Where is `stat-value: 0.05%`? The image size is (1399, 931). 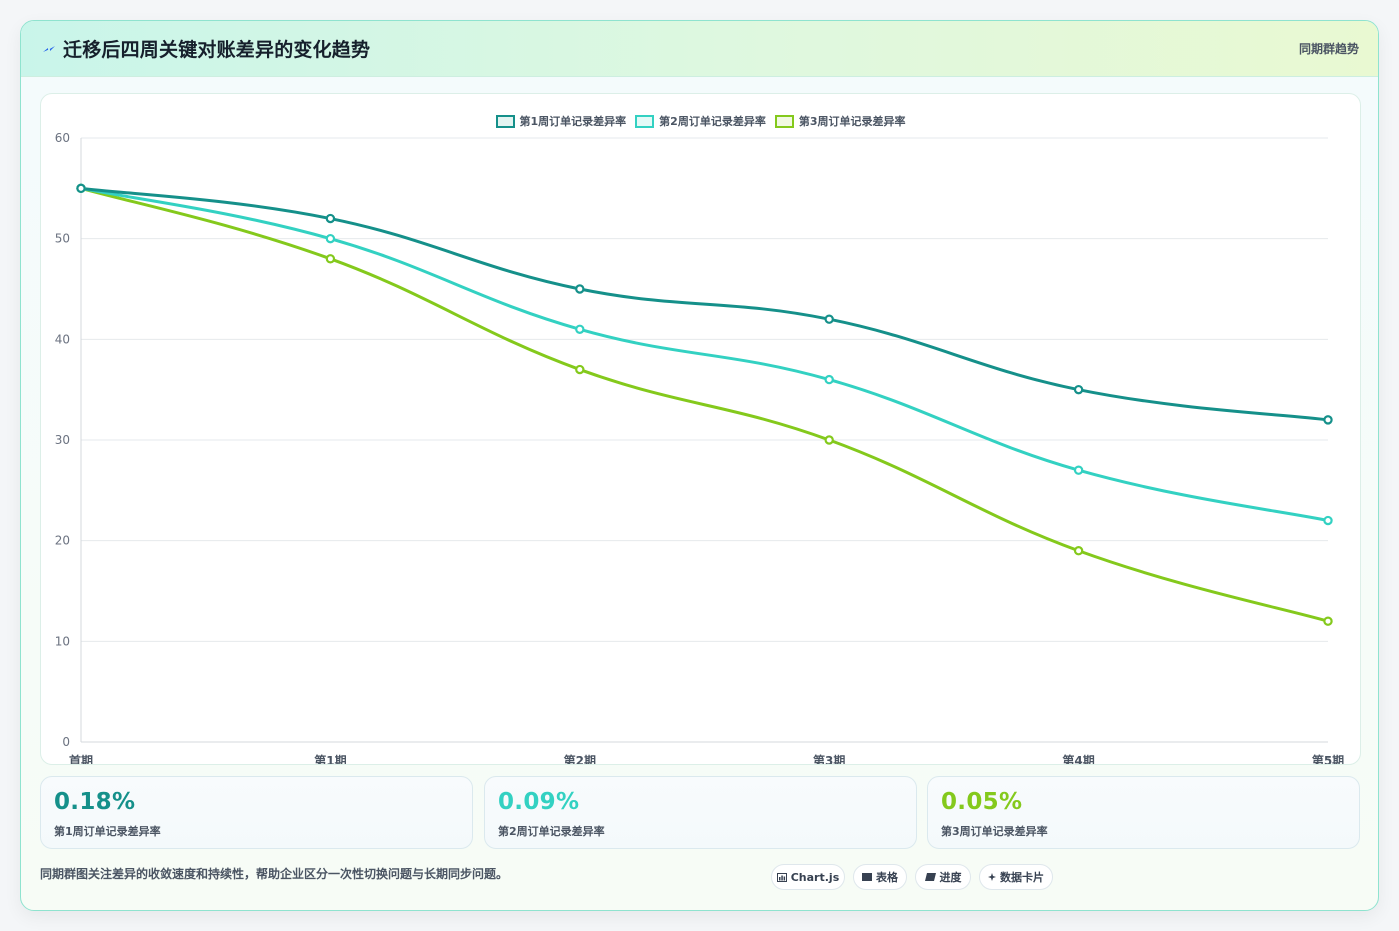
stat-value: 0.05% is located at coordinates (982, 802).